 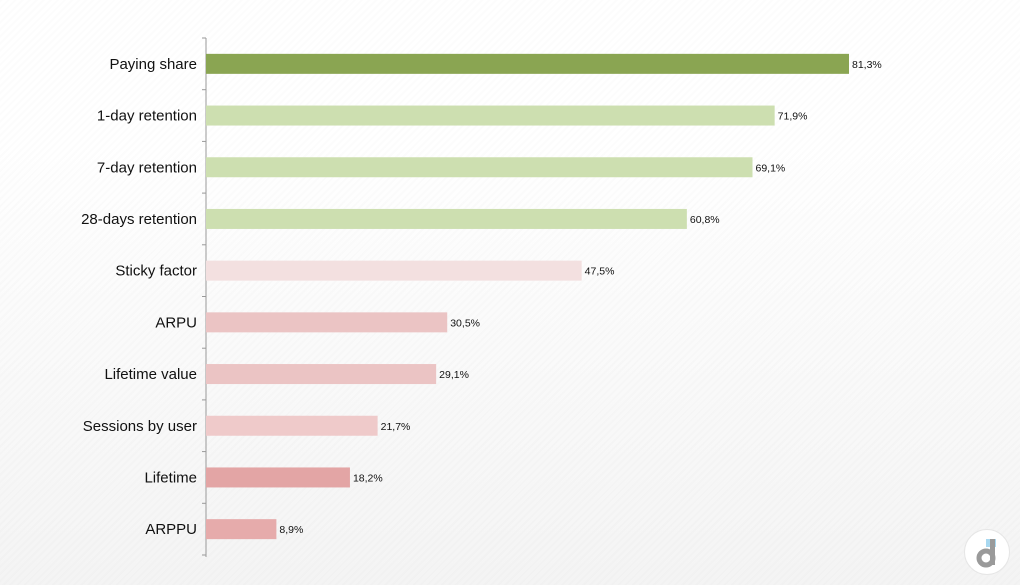 I want to click on logo-d-icon, so click(x=986, y=553).